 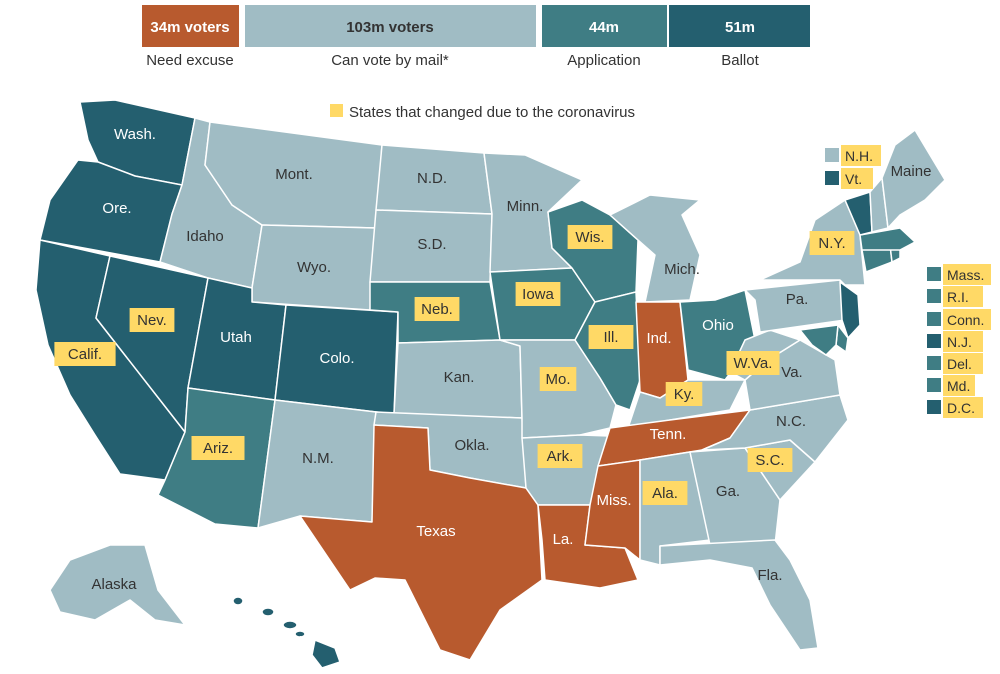 I want to click on key-label-ri: R.I., so click(x=958, y=297).